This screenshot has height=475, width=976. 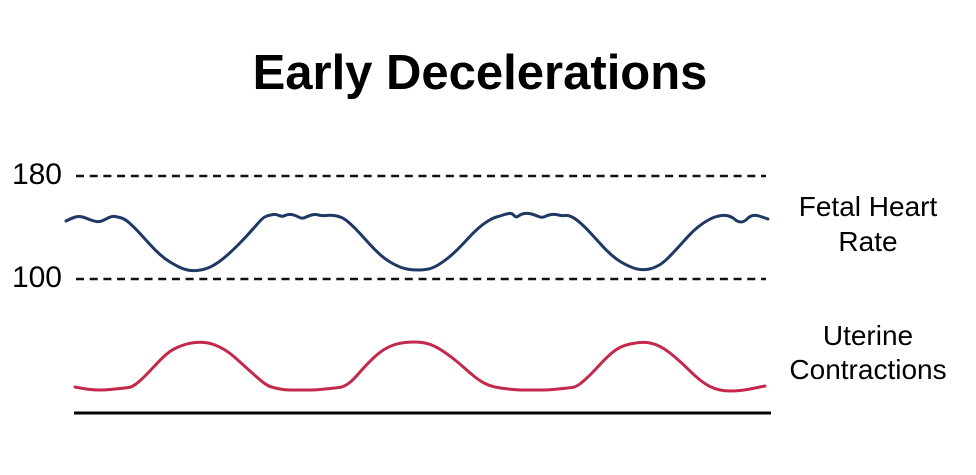 What do you see at coordinates (417, 242) in the screenshot?
I see `fhr-curve` at bounding box center [417, 242].